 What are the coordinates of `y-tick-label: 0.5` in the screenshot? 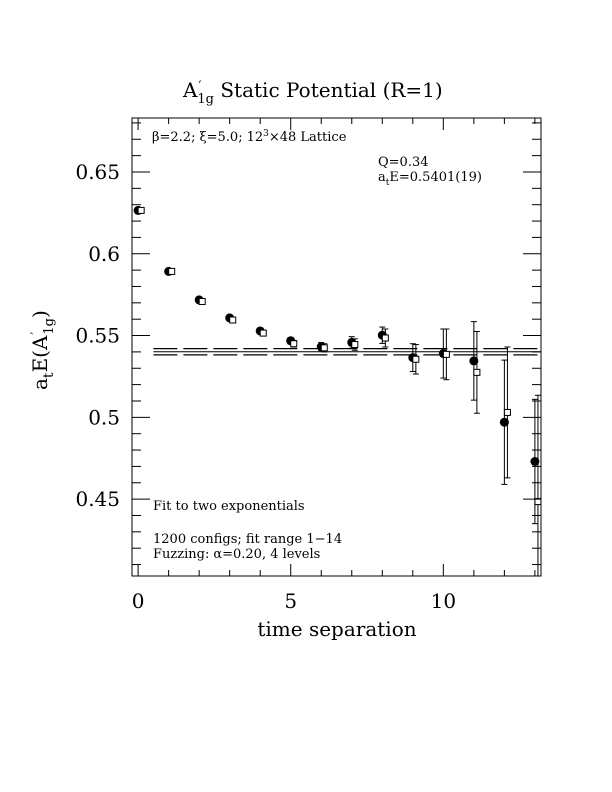 It's located at (104, 417).